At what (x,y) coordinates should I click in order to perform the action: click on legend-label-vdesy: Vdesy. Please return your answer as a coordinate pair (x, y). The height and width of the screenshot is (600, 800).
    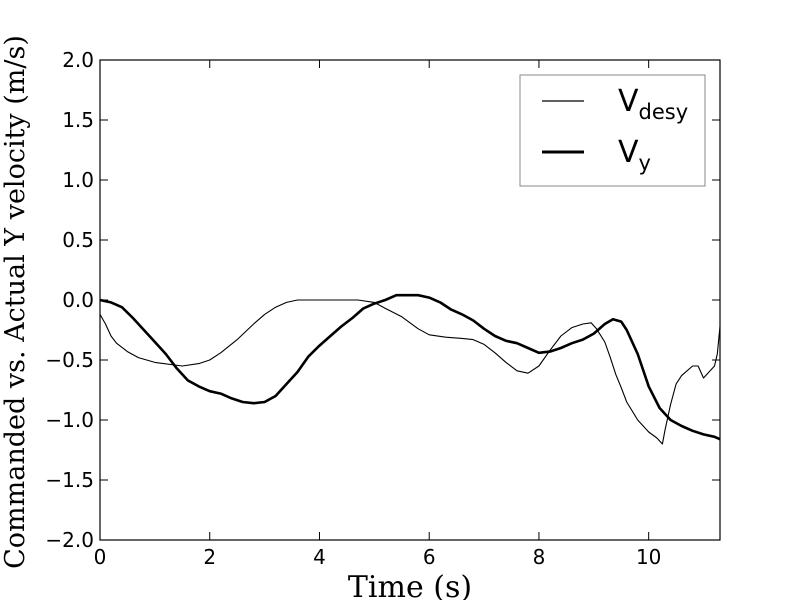
    Looking at the image, I should click on (653, 104).